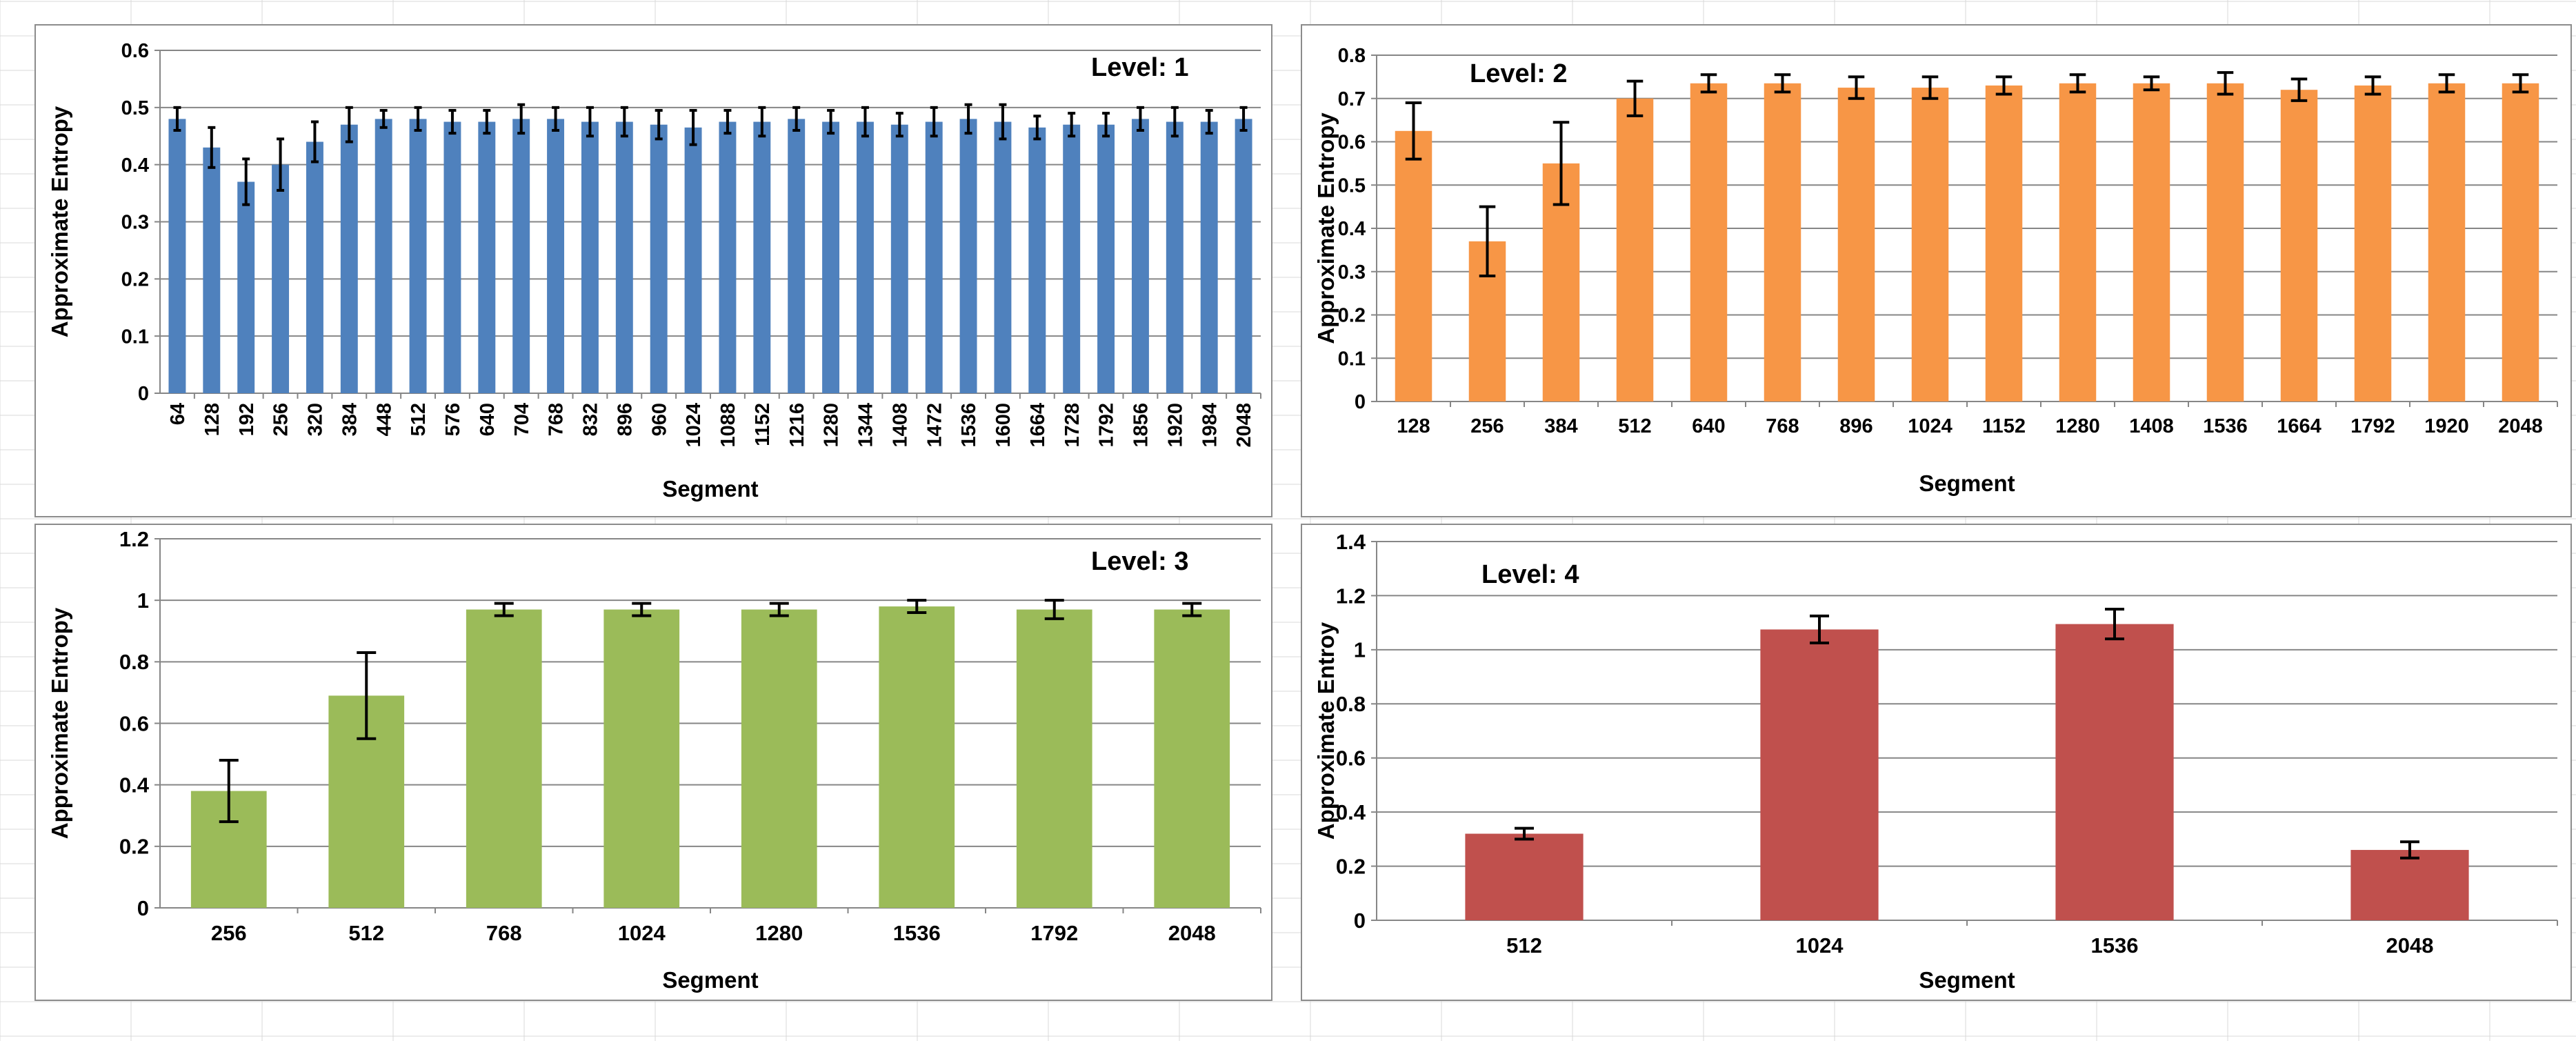 This screenshot has height=1041, width=2576. Describe the element at coordinates (659, 419) in the screenshot. I see `x-tick-label: 960` at that location.